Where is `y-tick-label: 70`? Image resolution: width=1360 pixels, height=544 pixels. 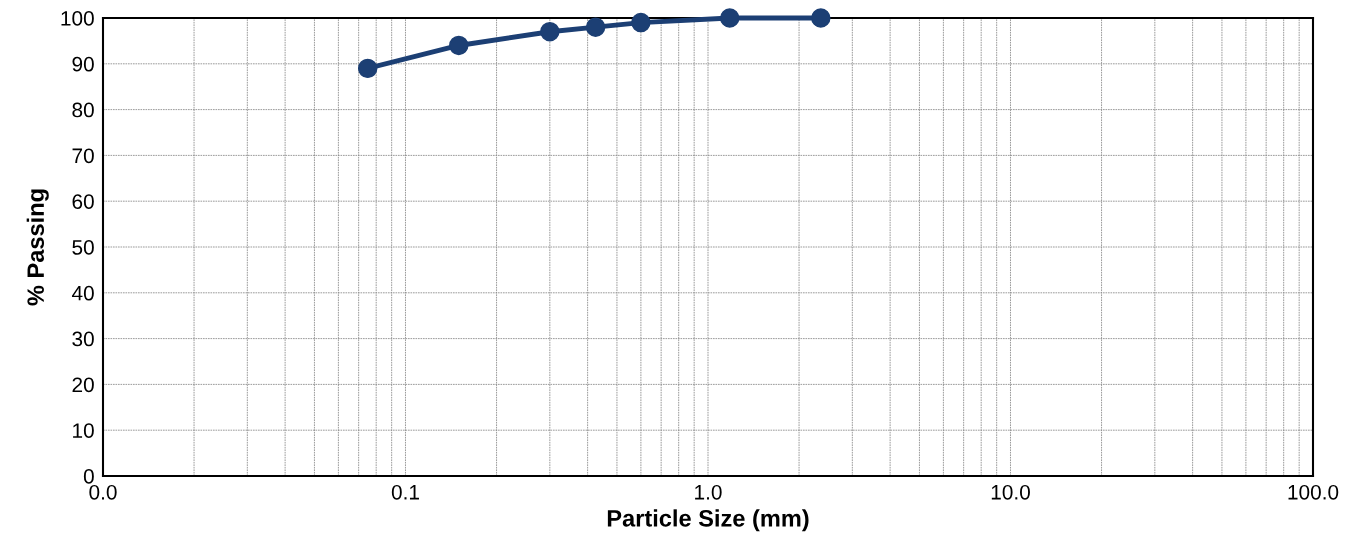 y-tick-label: 70 is located at coordinates (83, 156).